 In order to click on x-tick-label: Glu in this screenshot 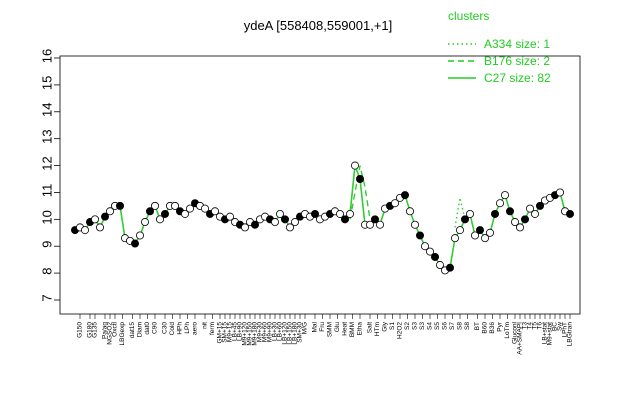, I will do `click(337, 327)`.